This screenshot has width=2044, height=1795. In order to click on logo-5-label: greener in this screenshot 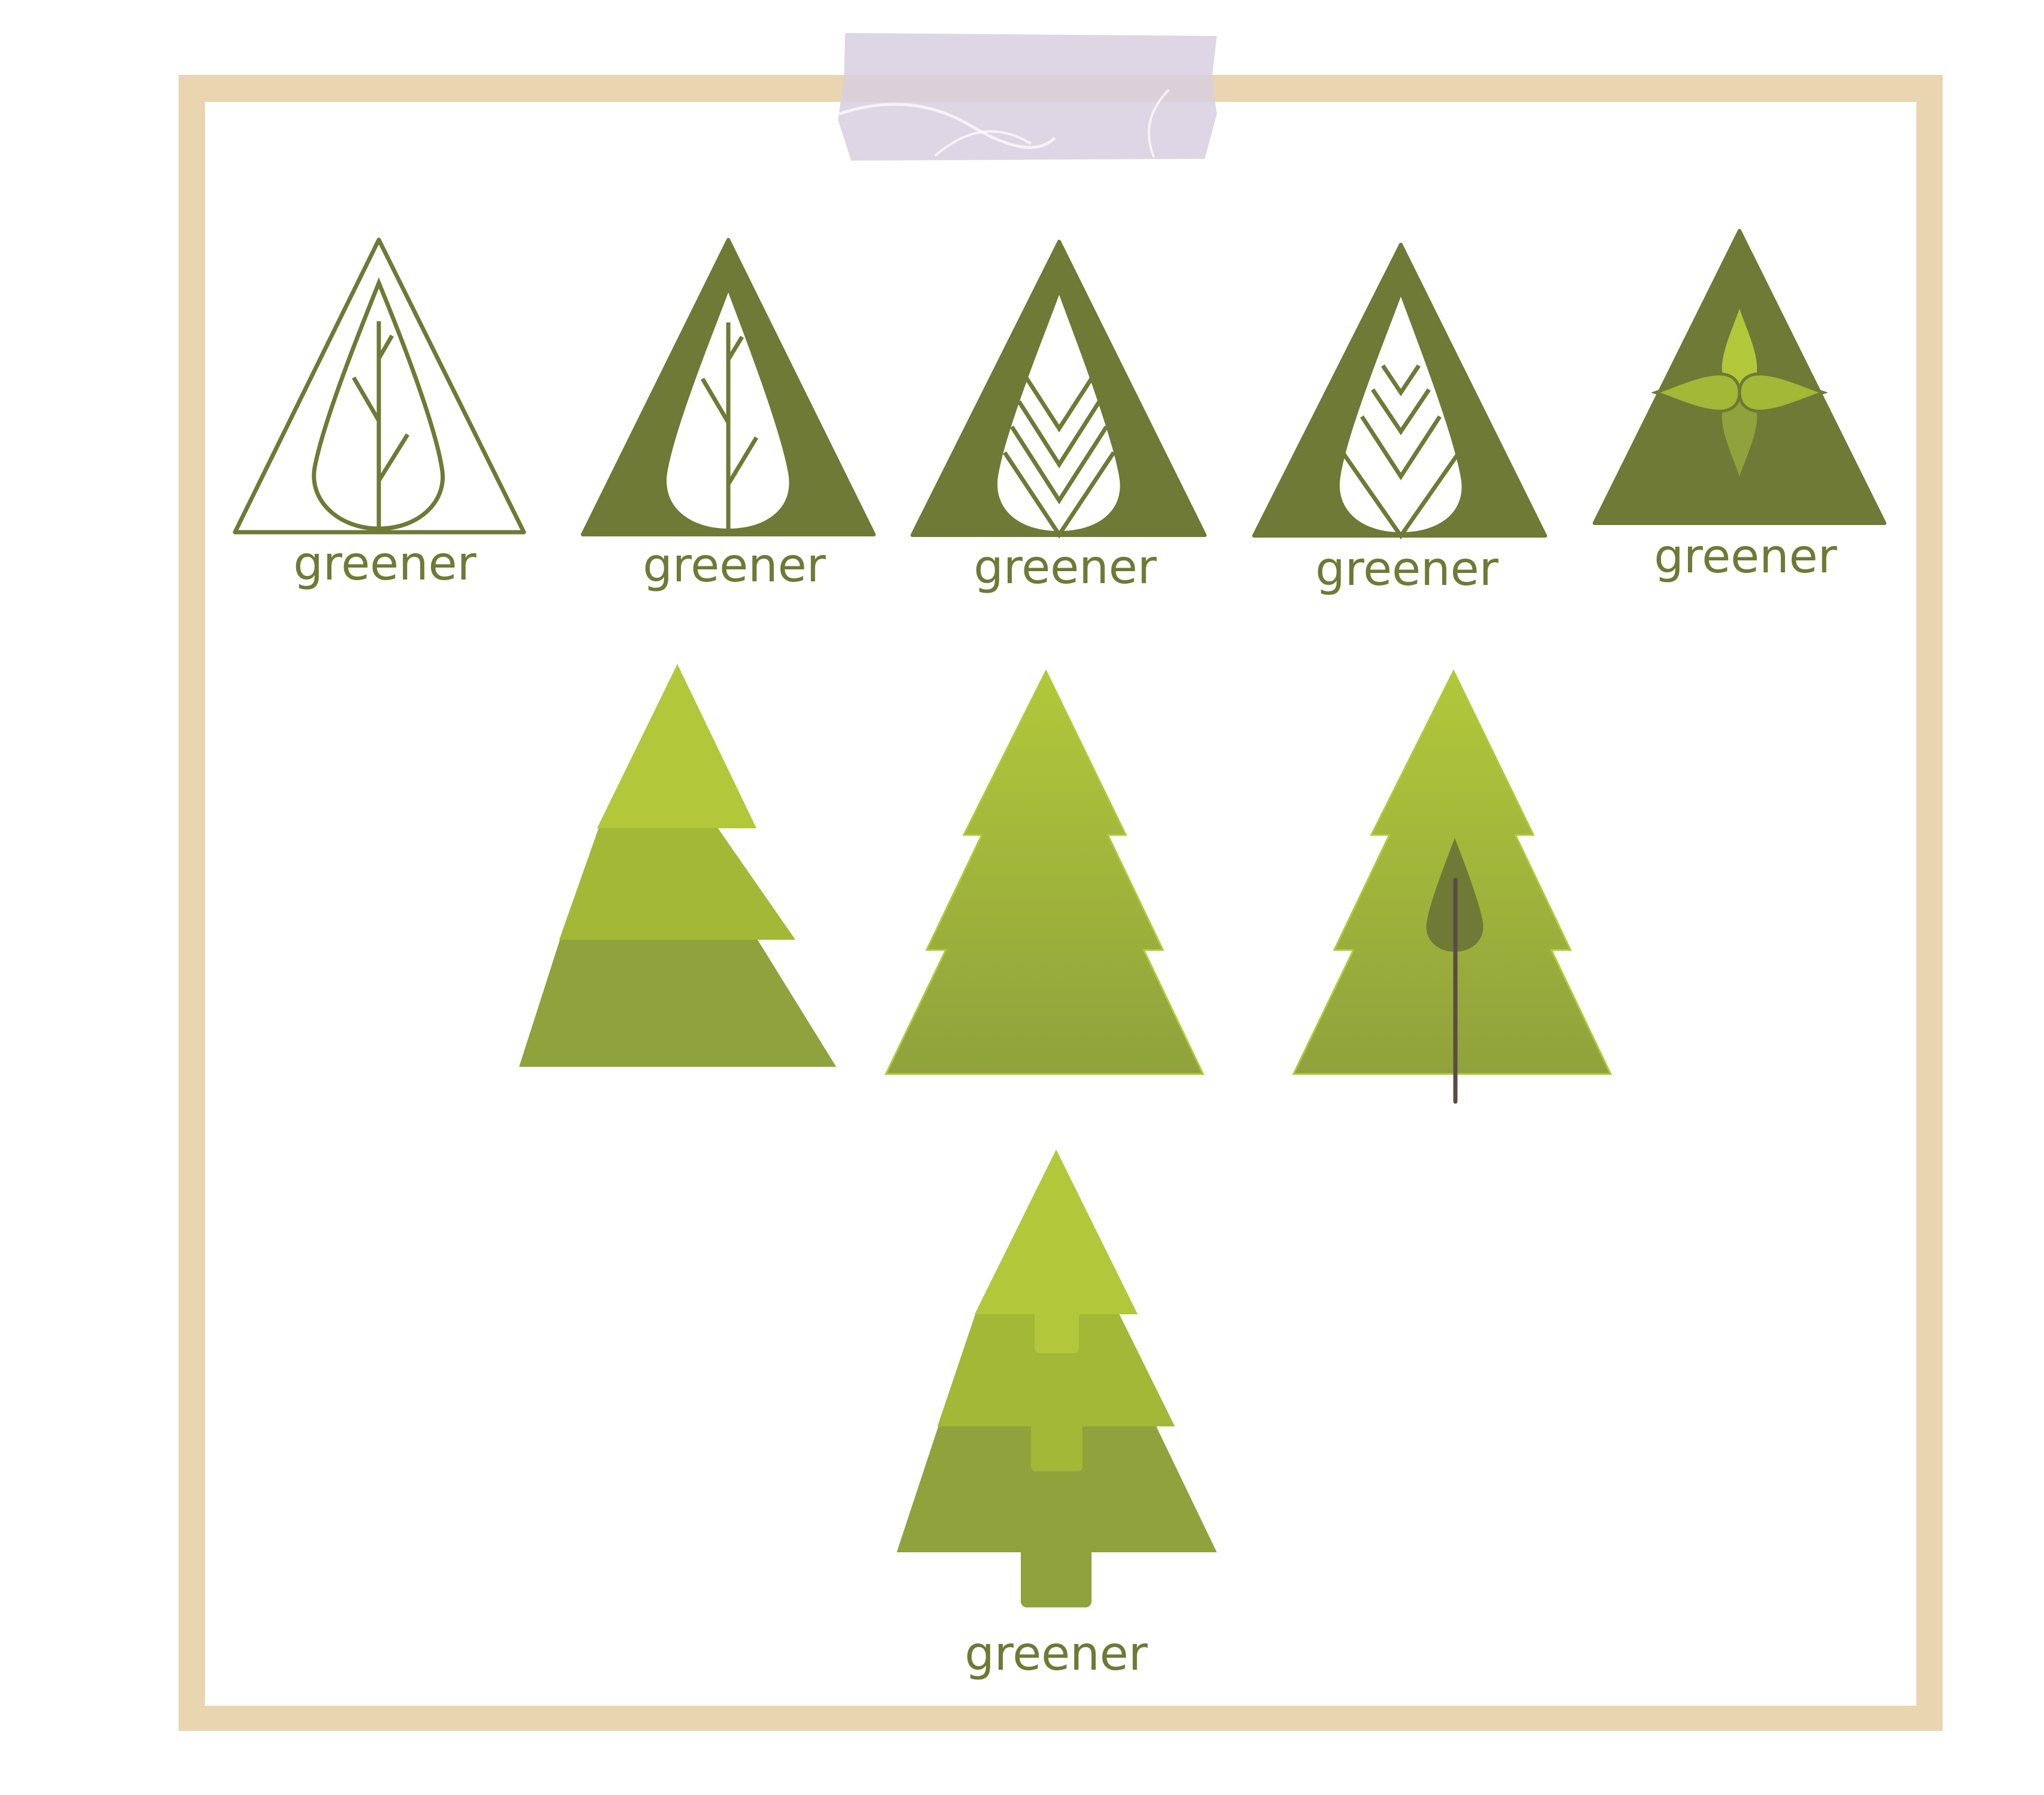, I will do `click(1745, 557)`.